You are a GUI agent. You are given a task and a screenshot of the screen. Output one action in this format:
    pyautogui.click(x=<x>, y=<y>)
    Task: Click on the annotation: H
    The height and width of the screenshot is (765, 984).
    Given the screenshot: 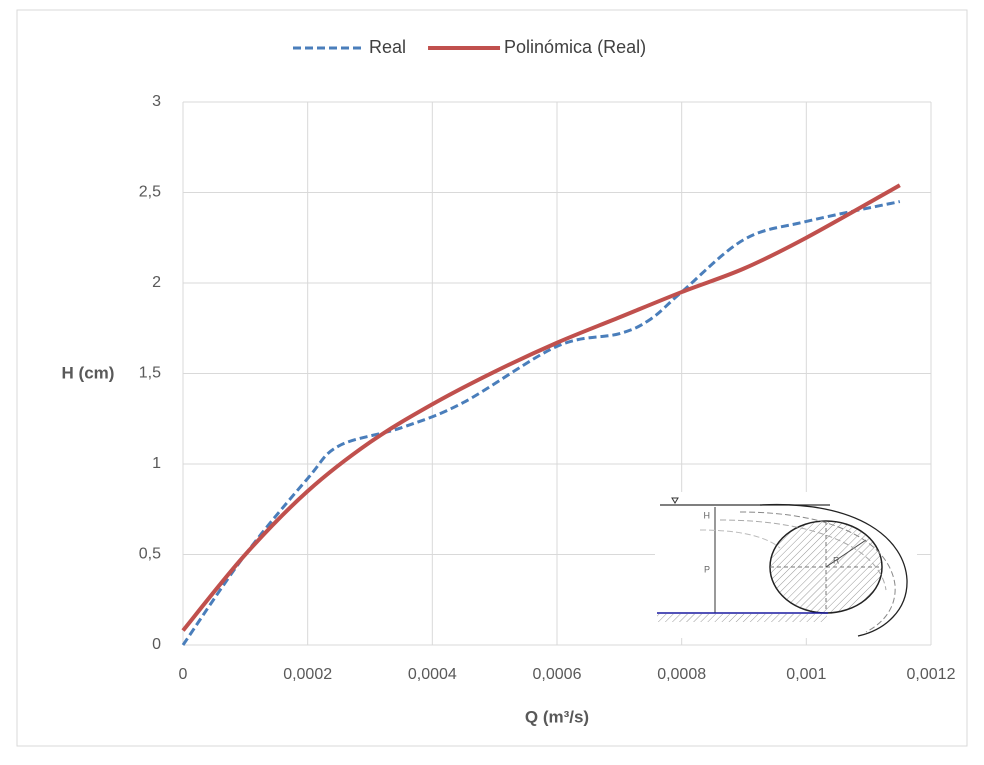 What is the action you would take?
    pyautogui.click(x=707, y=515)
    